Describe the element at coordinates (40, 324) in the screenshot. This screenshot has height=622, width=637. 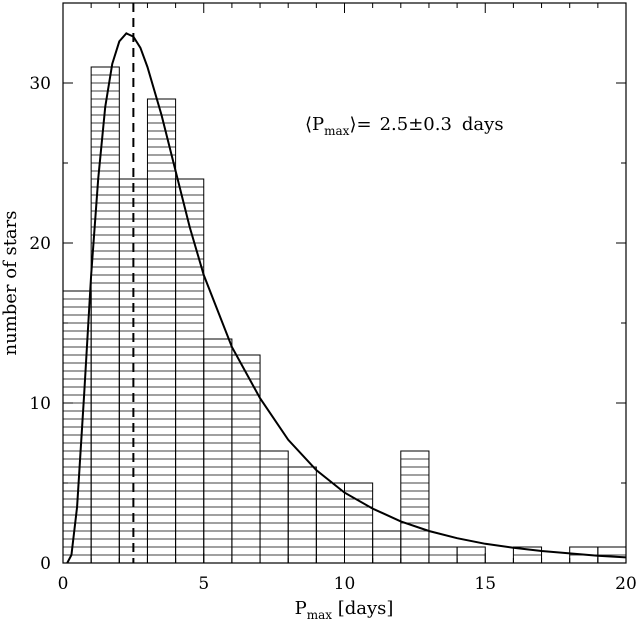
I see `y-tick-labels: 0 10 20 30` at that location.